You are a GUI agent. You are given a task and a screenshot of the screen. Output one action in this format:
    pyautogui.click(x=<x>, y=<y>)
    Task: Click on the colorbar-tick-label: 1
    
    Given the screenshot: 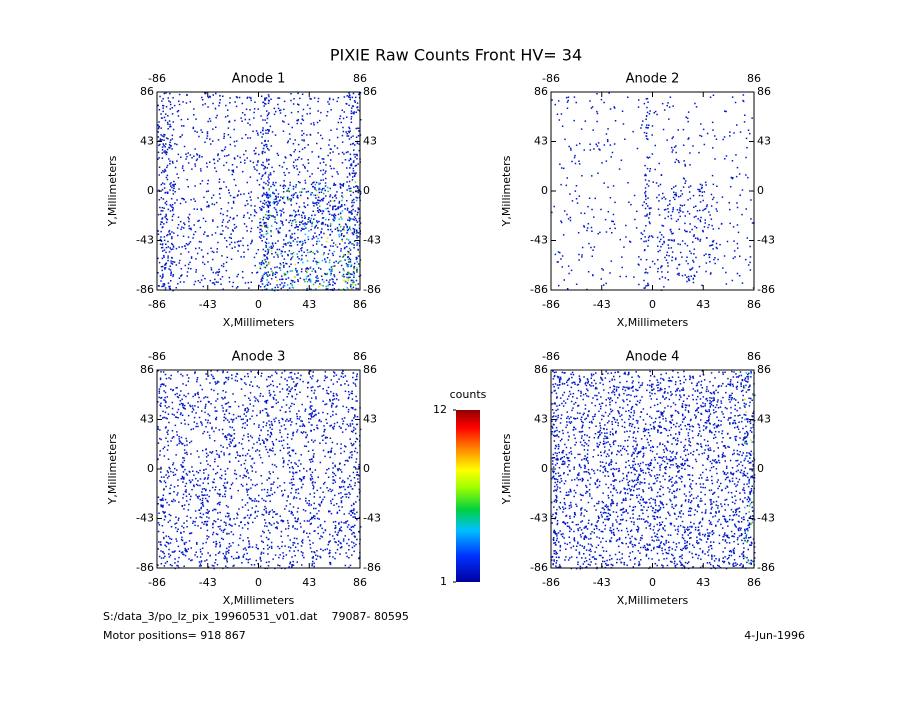 What is the action you would take?
    pyautogui.click(x=443, y=581)
    